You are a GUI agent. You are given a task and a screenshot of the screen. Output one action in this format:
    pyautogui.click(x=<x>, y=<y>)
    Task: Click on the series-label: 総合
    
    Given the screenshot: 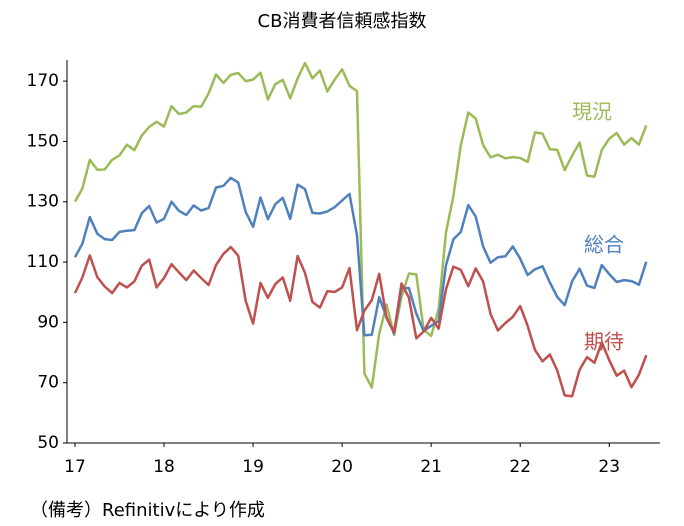 What is the action you would take?
    pyautogui.click(x=604, y=245)
    